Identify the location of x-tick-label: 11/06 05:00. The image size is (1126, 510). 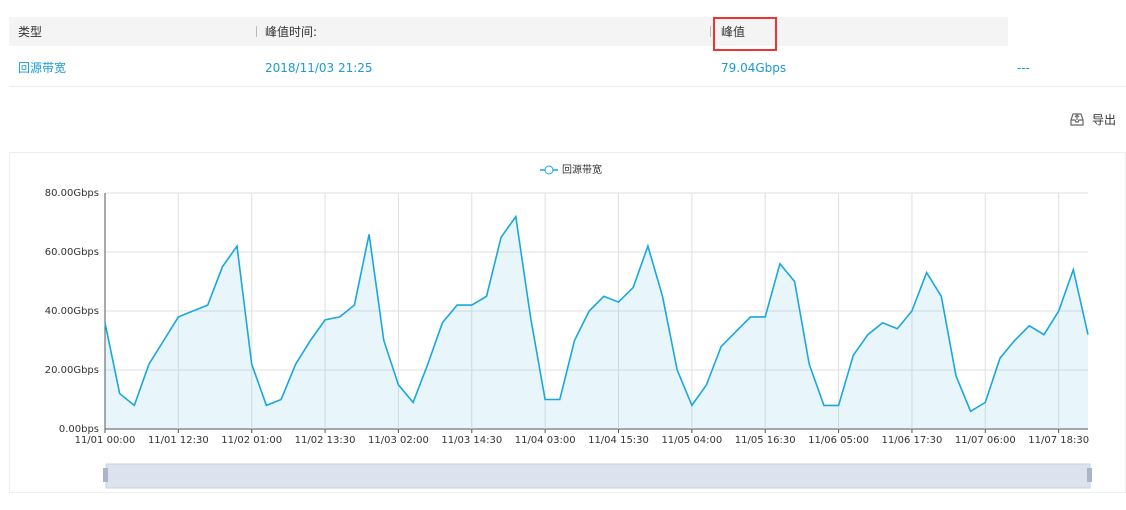
(838, 440).